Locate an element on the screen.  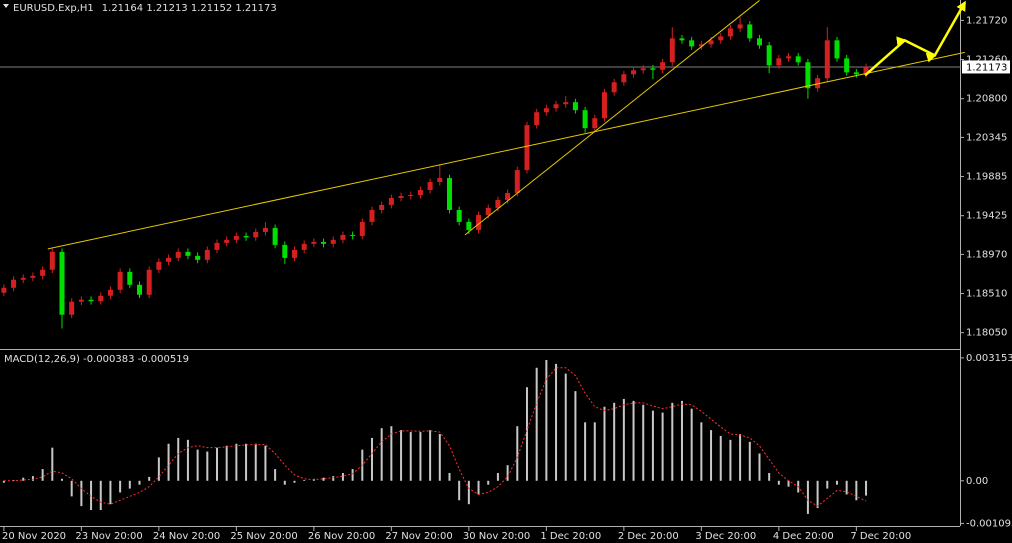
y-tick-label: 1.20345 is located at coordinates (986, 137).